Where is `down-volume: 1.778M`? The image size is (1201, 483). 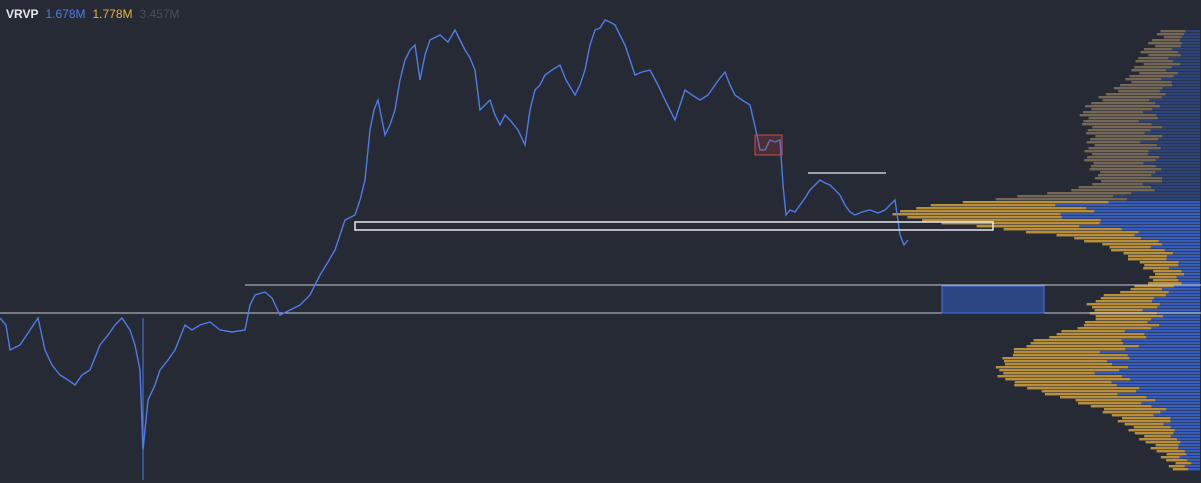
down-volume: 1.778M is located at coordinates (112, 14).